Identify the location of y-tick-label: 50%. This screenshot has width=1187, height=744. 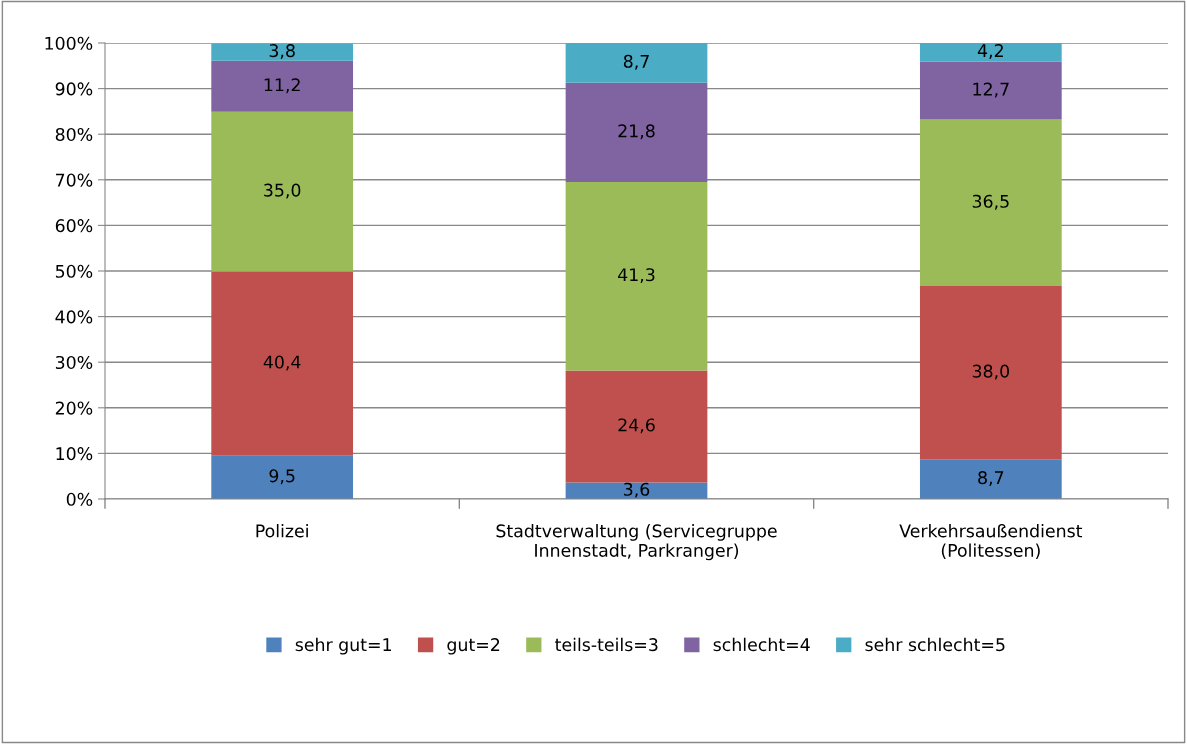
(74, 271).